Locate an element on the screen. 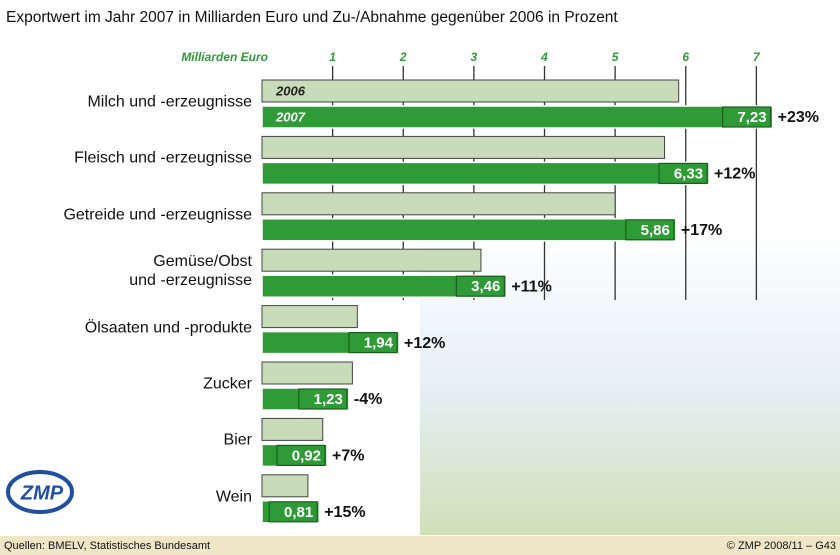 This screenshot has width=840, height=555. x-tick-label: 4 is located at coordinates (544, 57).